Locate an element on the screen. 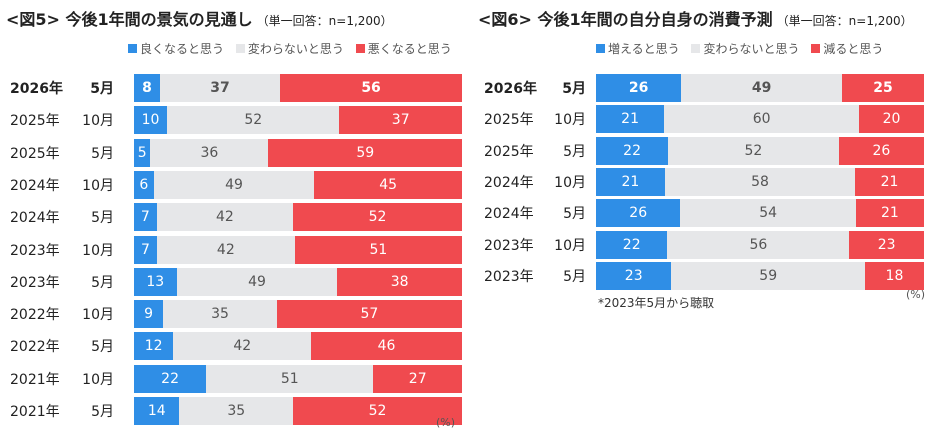  stacked-bar: 21 58 21 is located at coordinates (760, 181).